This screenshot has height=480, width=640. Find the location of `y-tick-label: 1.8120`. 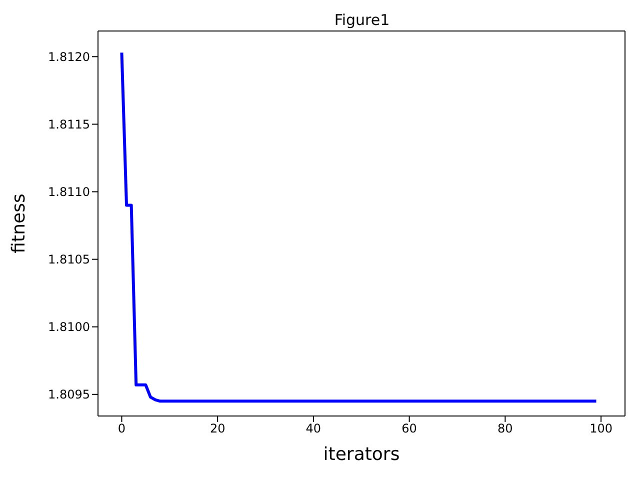

y-tick-label: 1.8120 is located at coordinates (69, 57).